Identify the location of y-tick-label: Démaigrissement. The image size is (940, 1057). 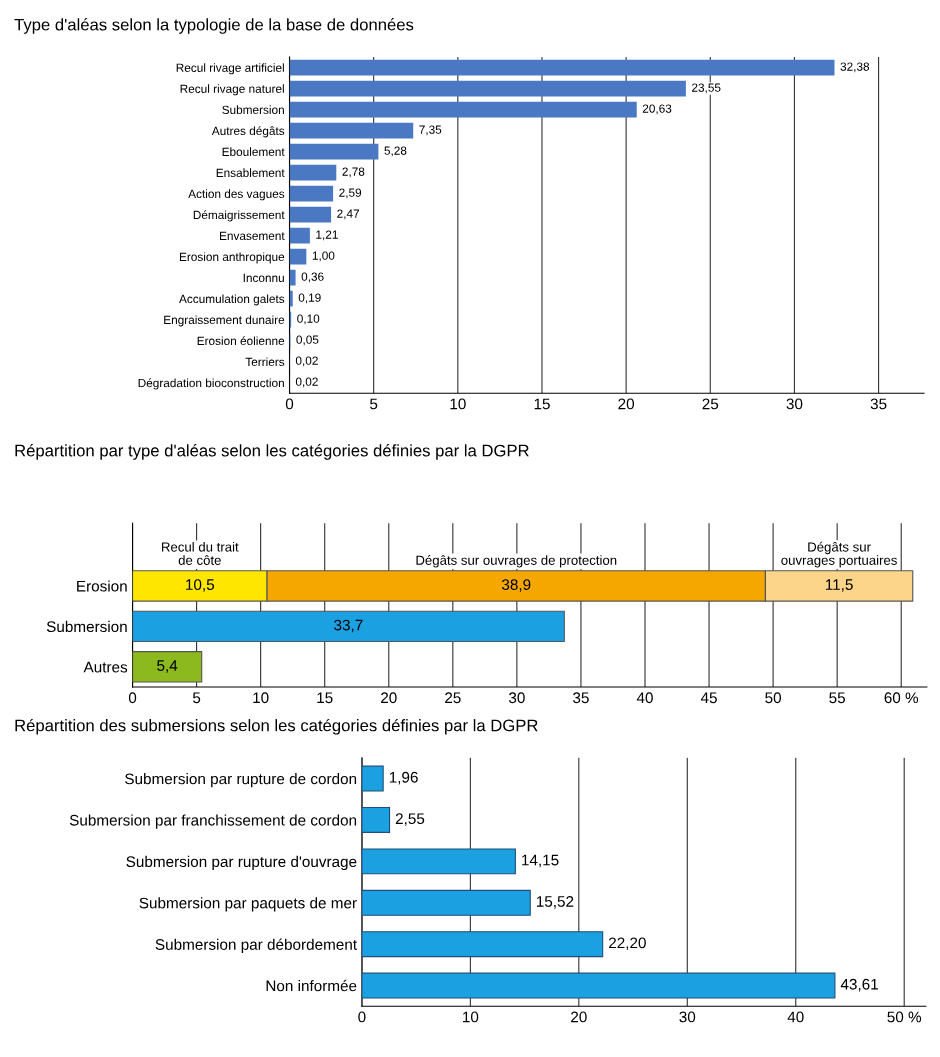
(239, 216).